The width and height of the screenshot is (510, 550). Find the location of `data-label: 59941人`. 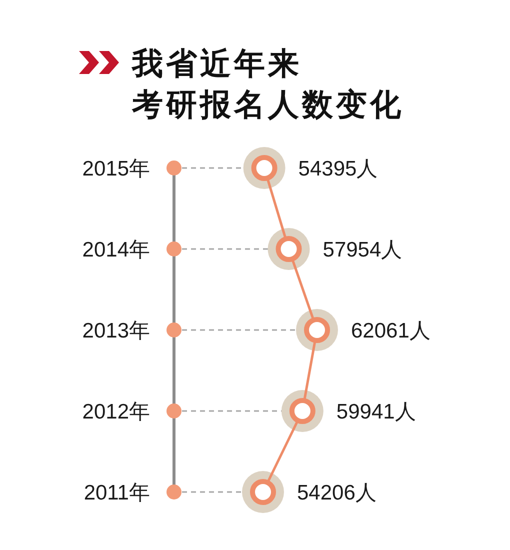

data-label: 59941人 is located at coordinates (376, 412).